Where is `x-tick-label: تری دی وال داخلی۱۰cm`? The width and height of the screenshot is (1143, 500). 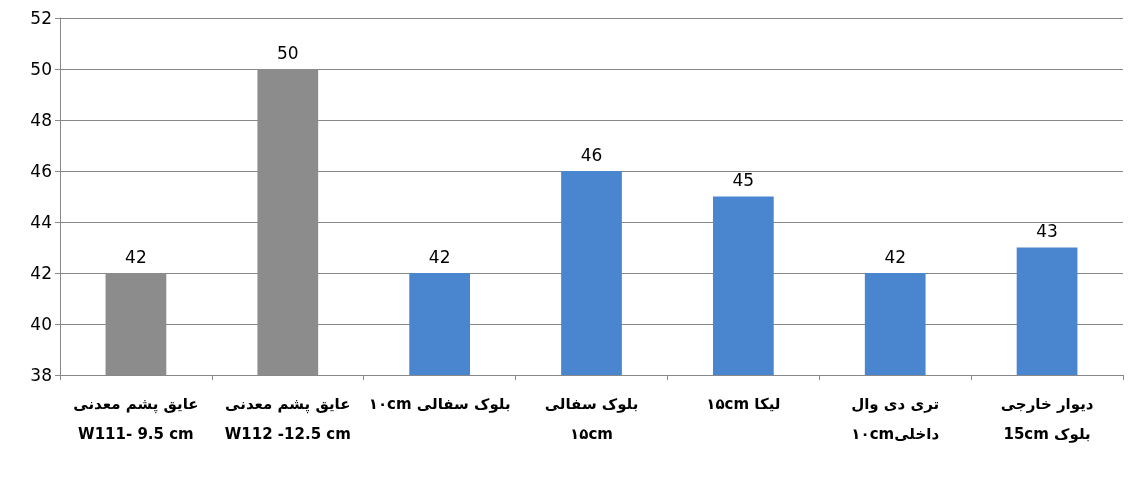 x-tick-label: تری دی وال داخلی۱۰cm is located at coordinates (895, 419).